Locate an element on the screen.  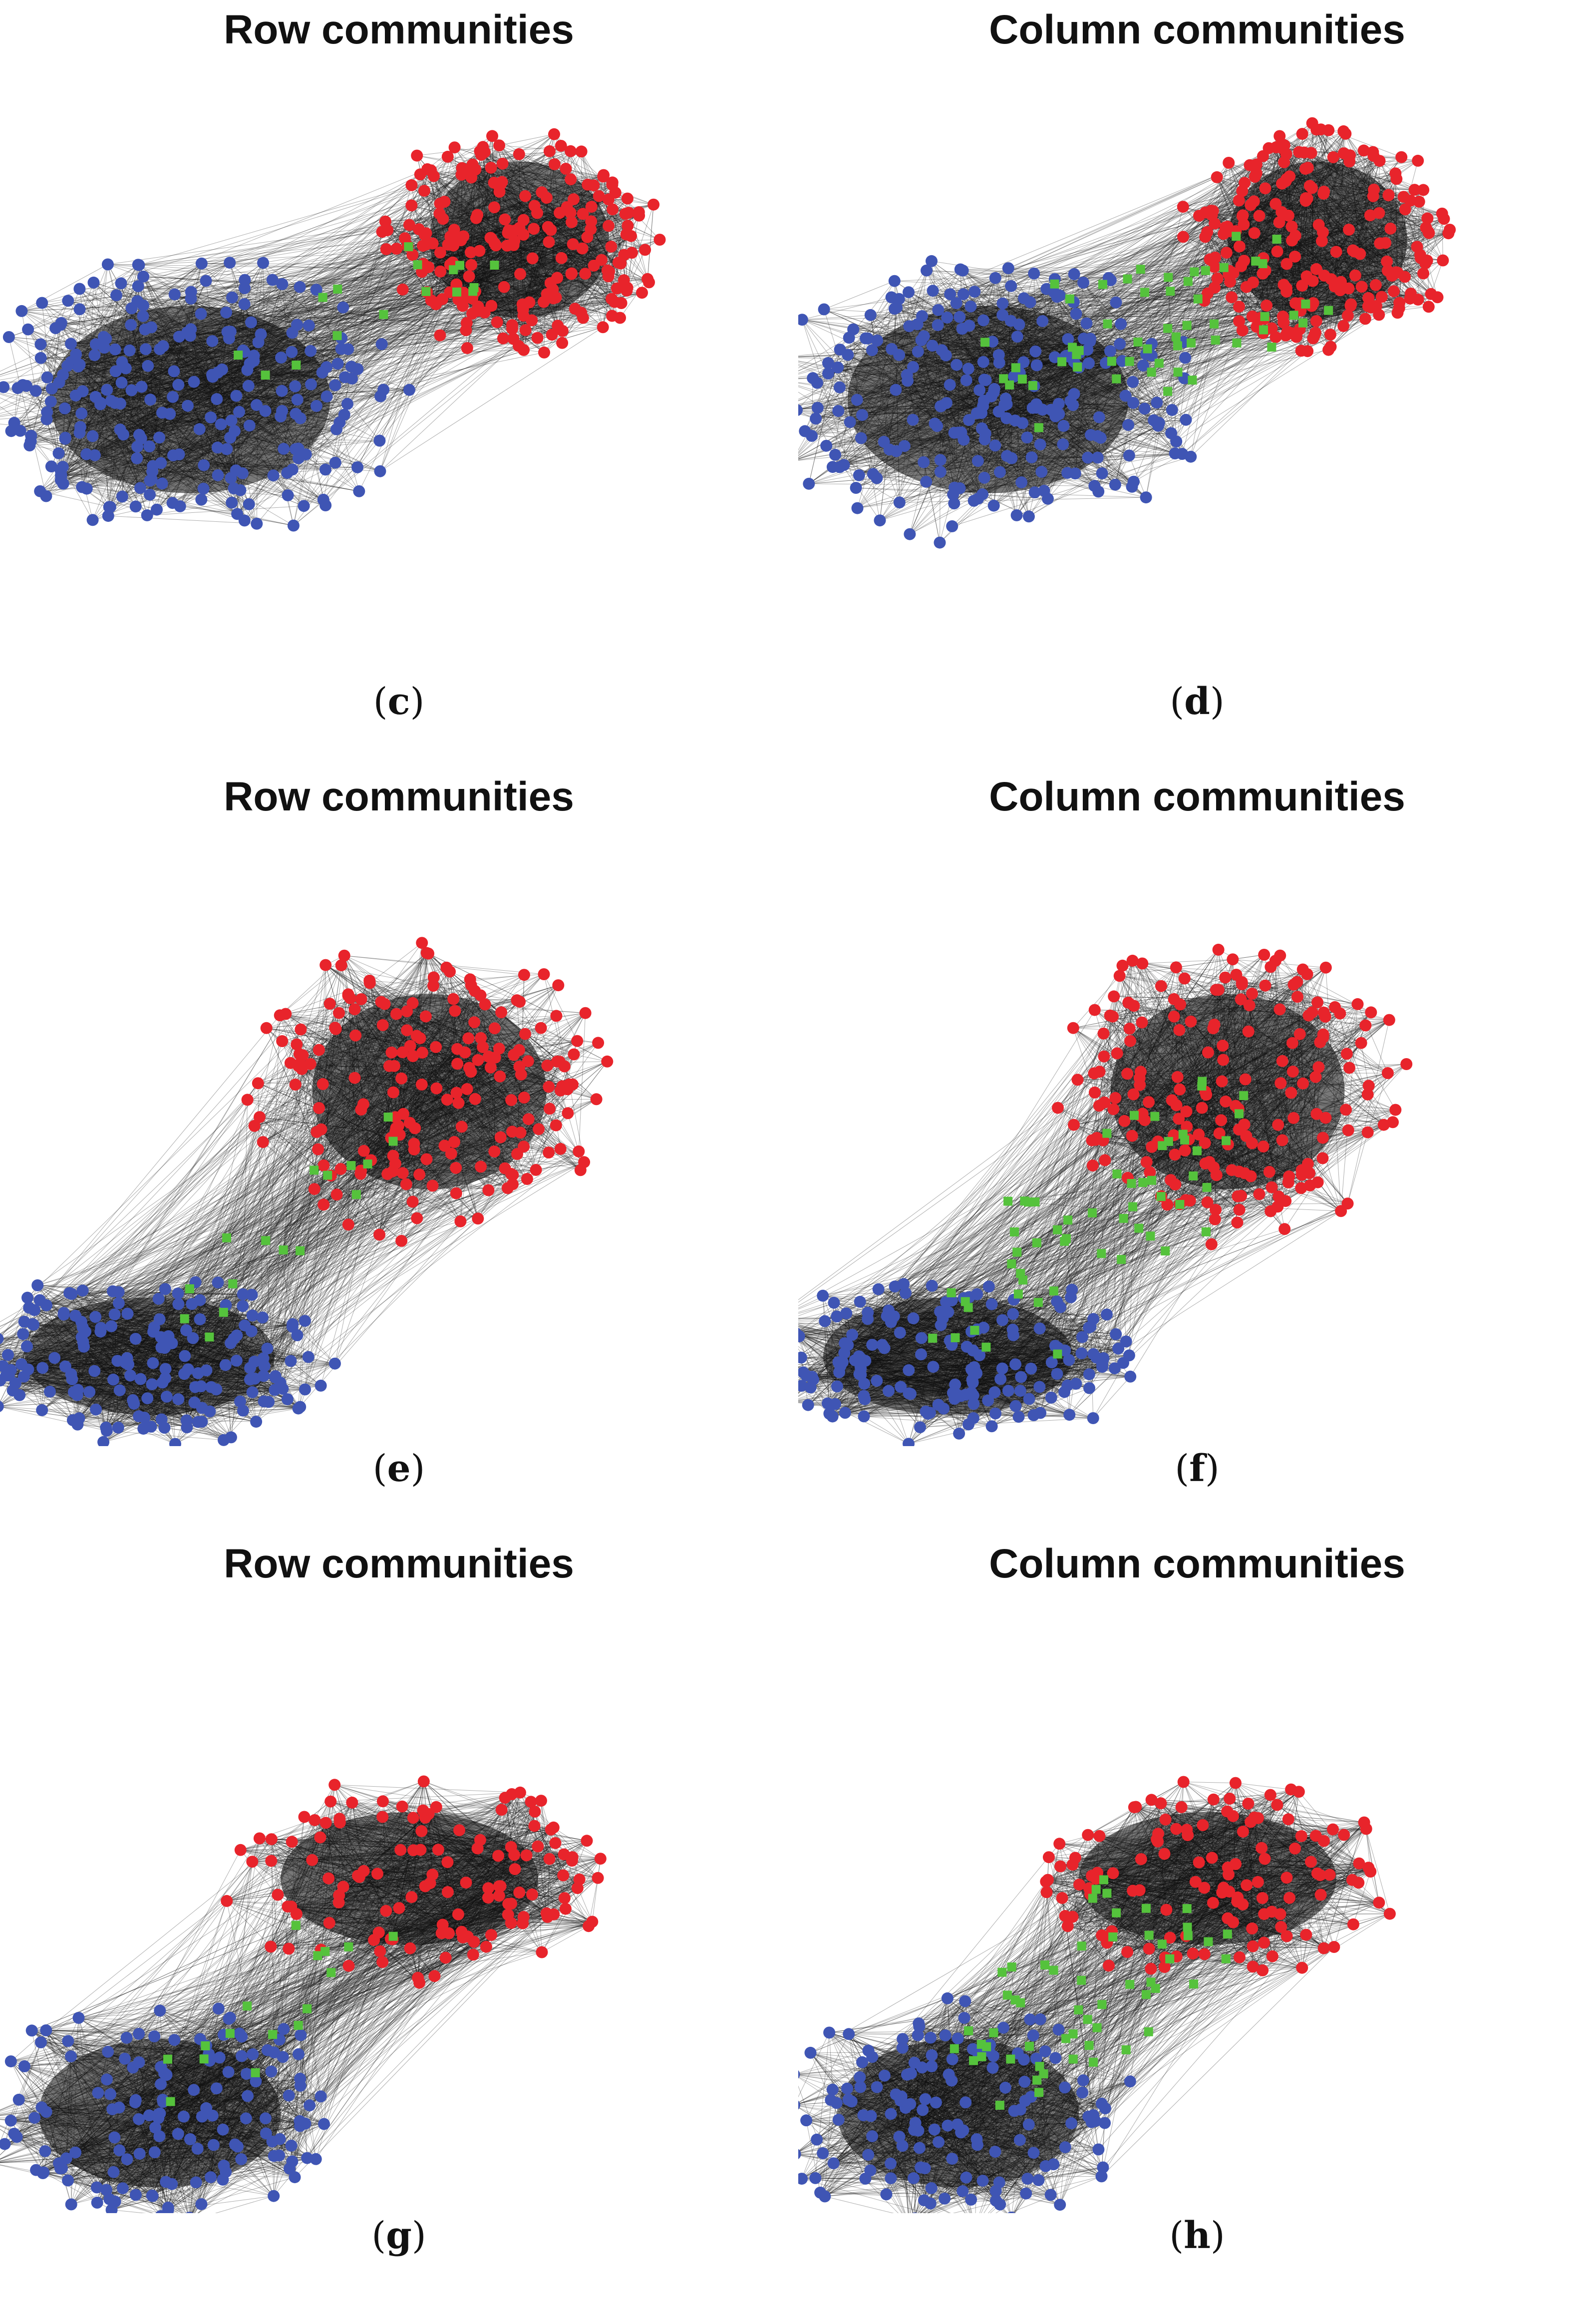
network-graph is located at coordinates (333, 330).